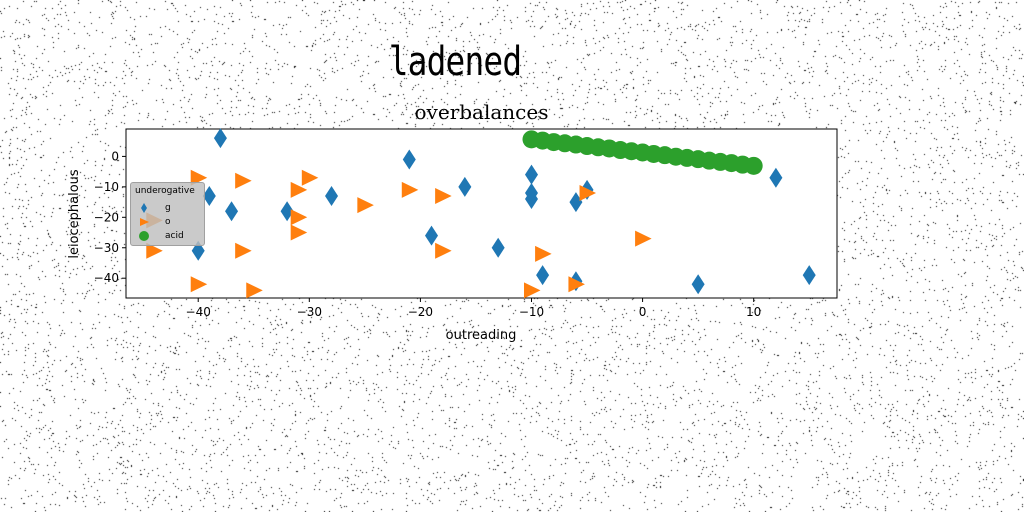 This screenshot has width=1024, height=512. I want to click on legend-marker-triangle-icon, so click(144, 222).